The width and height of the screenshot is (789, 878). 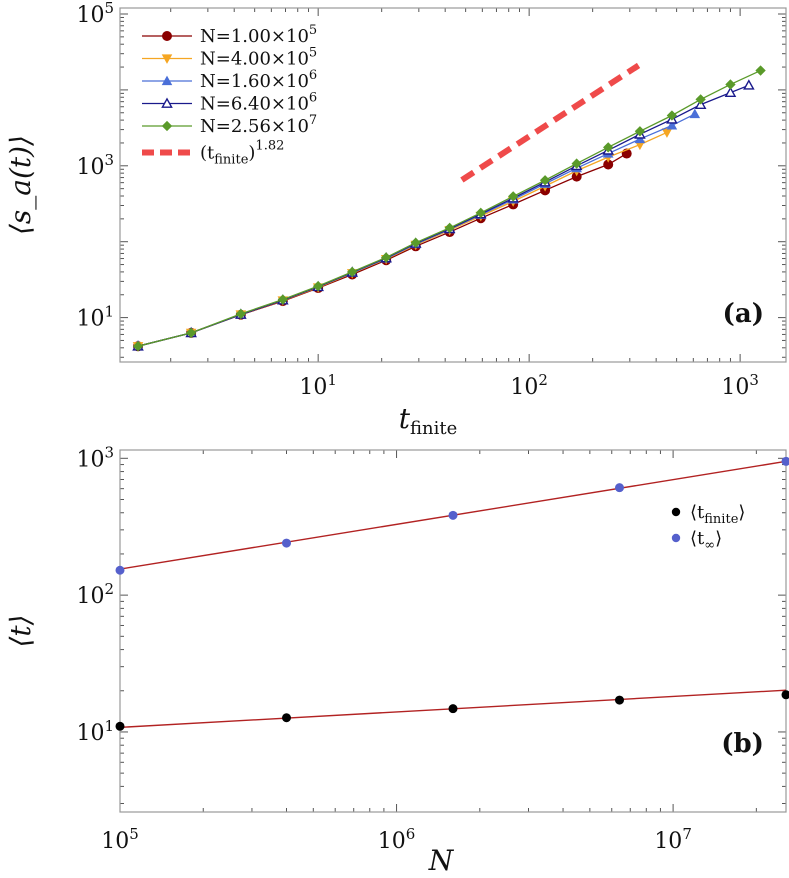 What do you see at coordinates (543, 380) in the screenshot?
I see `a-x-tick-label-exponent: 2` at bounding box center [543, 380].